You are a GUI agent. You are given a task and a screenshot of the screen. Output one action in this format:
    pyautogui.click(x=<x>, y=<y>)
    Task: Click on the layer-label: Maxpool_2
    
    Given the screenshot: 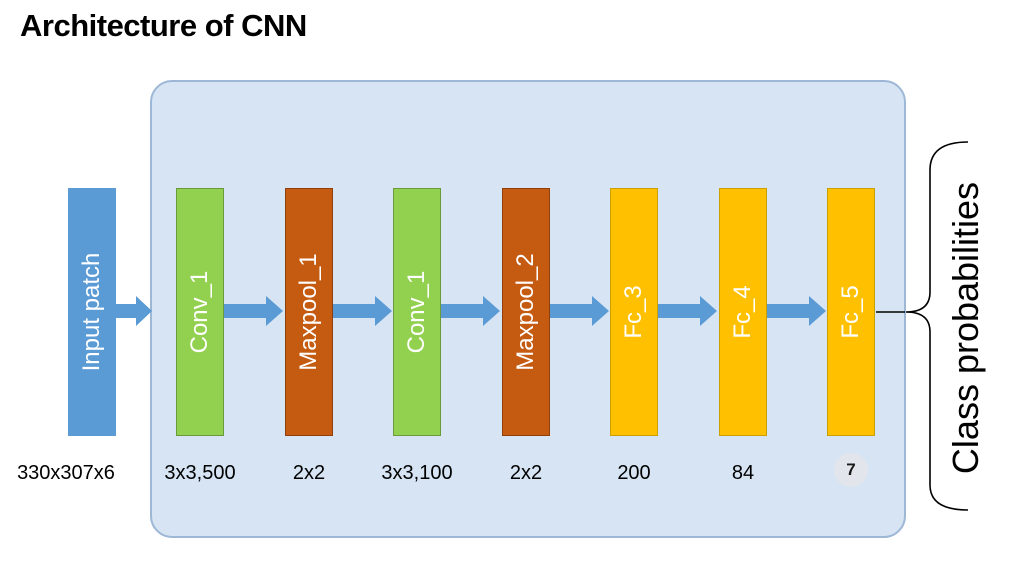 What is the action you would take?
    pyautogui.click(x=525, y=312)
    